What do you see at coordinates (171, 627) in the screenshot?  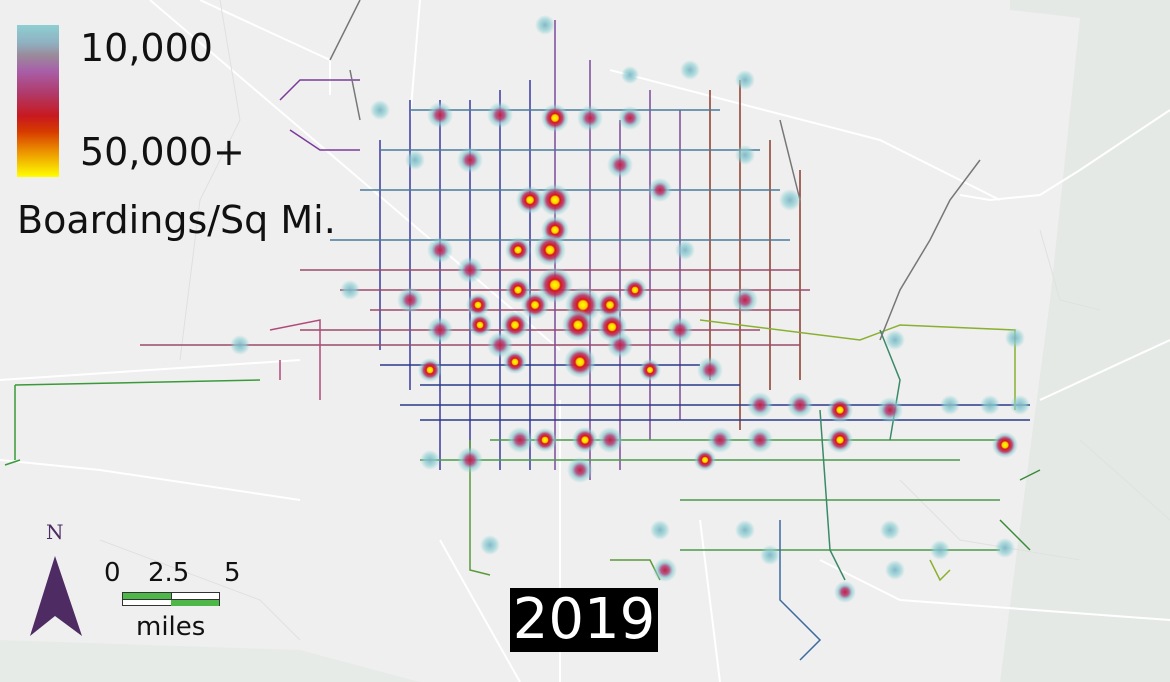 I see `scale-unit: miles` at bounding box center [171, 627].